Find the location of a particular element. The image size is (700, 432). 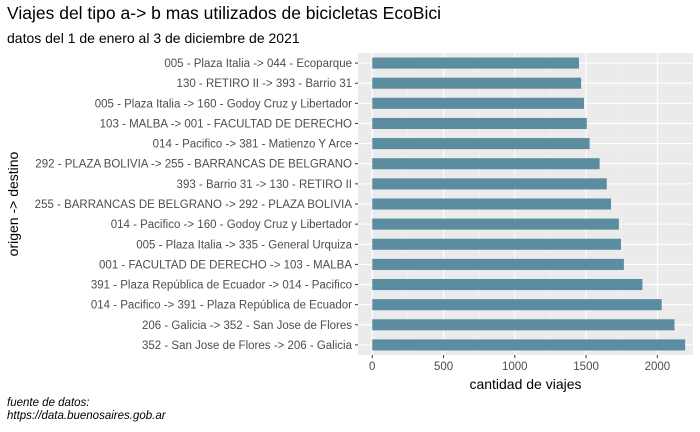

y-tick-label: 130 - RETIRO II -> 393 - Barrio 31 is located at coordinates (264, 84).